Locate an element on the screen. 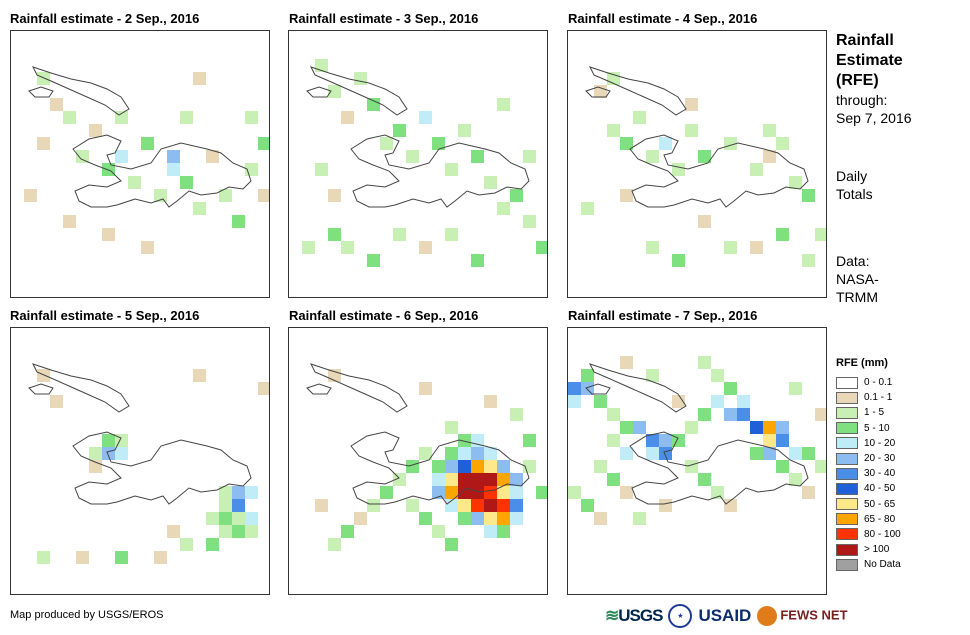 Image resolution: width=970 pixels, height=635 pixels. legend-label: 10 - 20 is located at coordinates (880, 443).